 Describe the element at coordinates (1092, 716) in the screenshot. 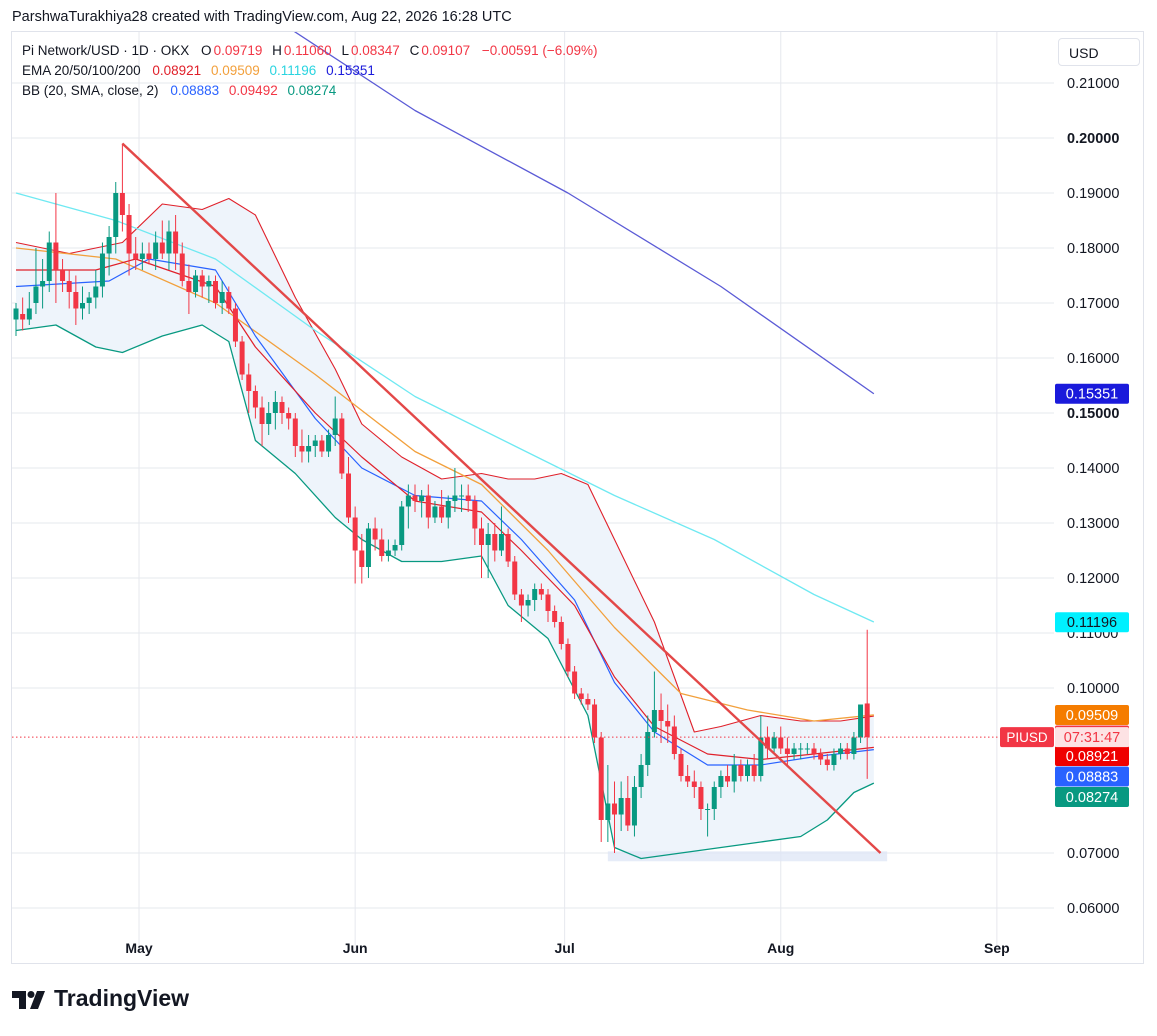

I see `price-tag-label: 0.09509` at that location.